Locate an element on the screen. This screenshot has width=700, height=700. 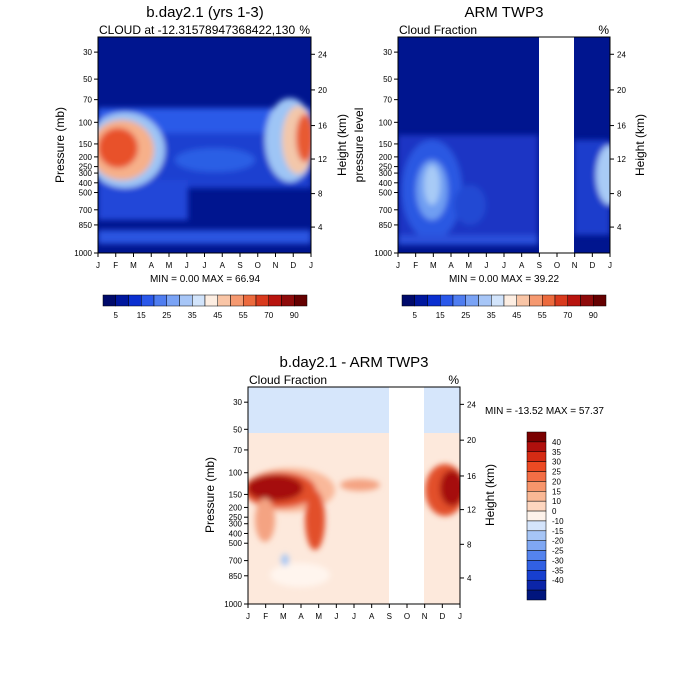
pressure-tick-label: 250 is located at coordinates (386, 167).